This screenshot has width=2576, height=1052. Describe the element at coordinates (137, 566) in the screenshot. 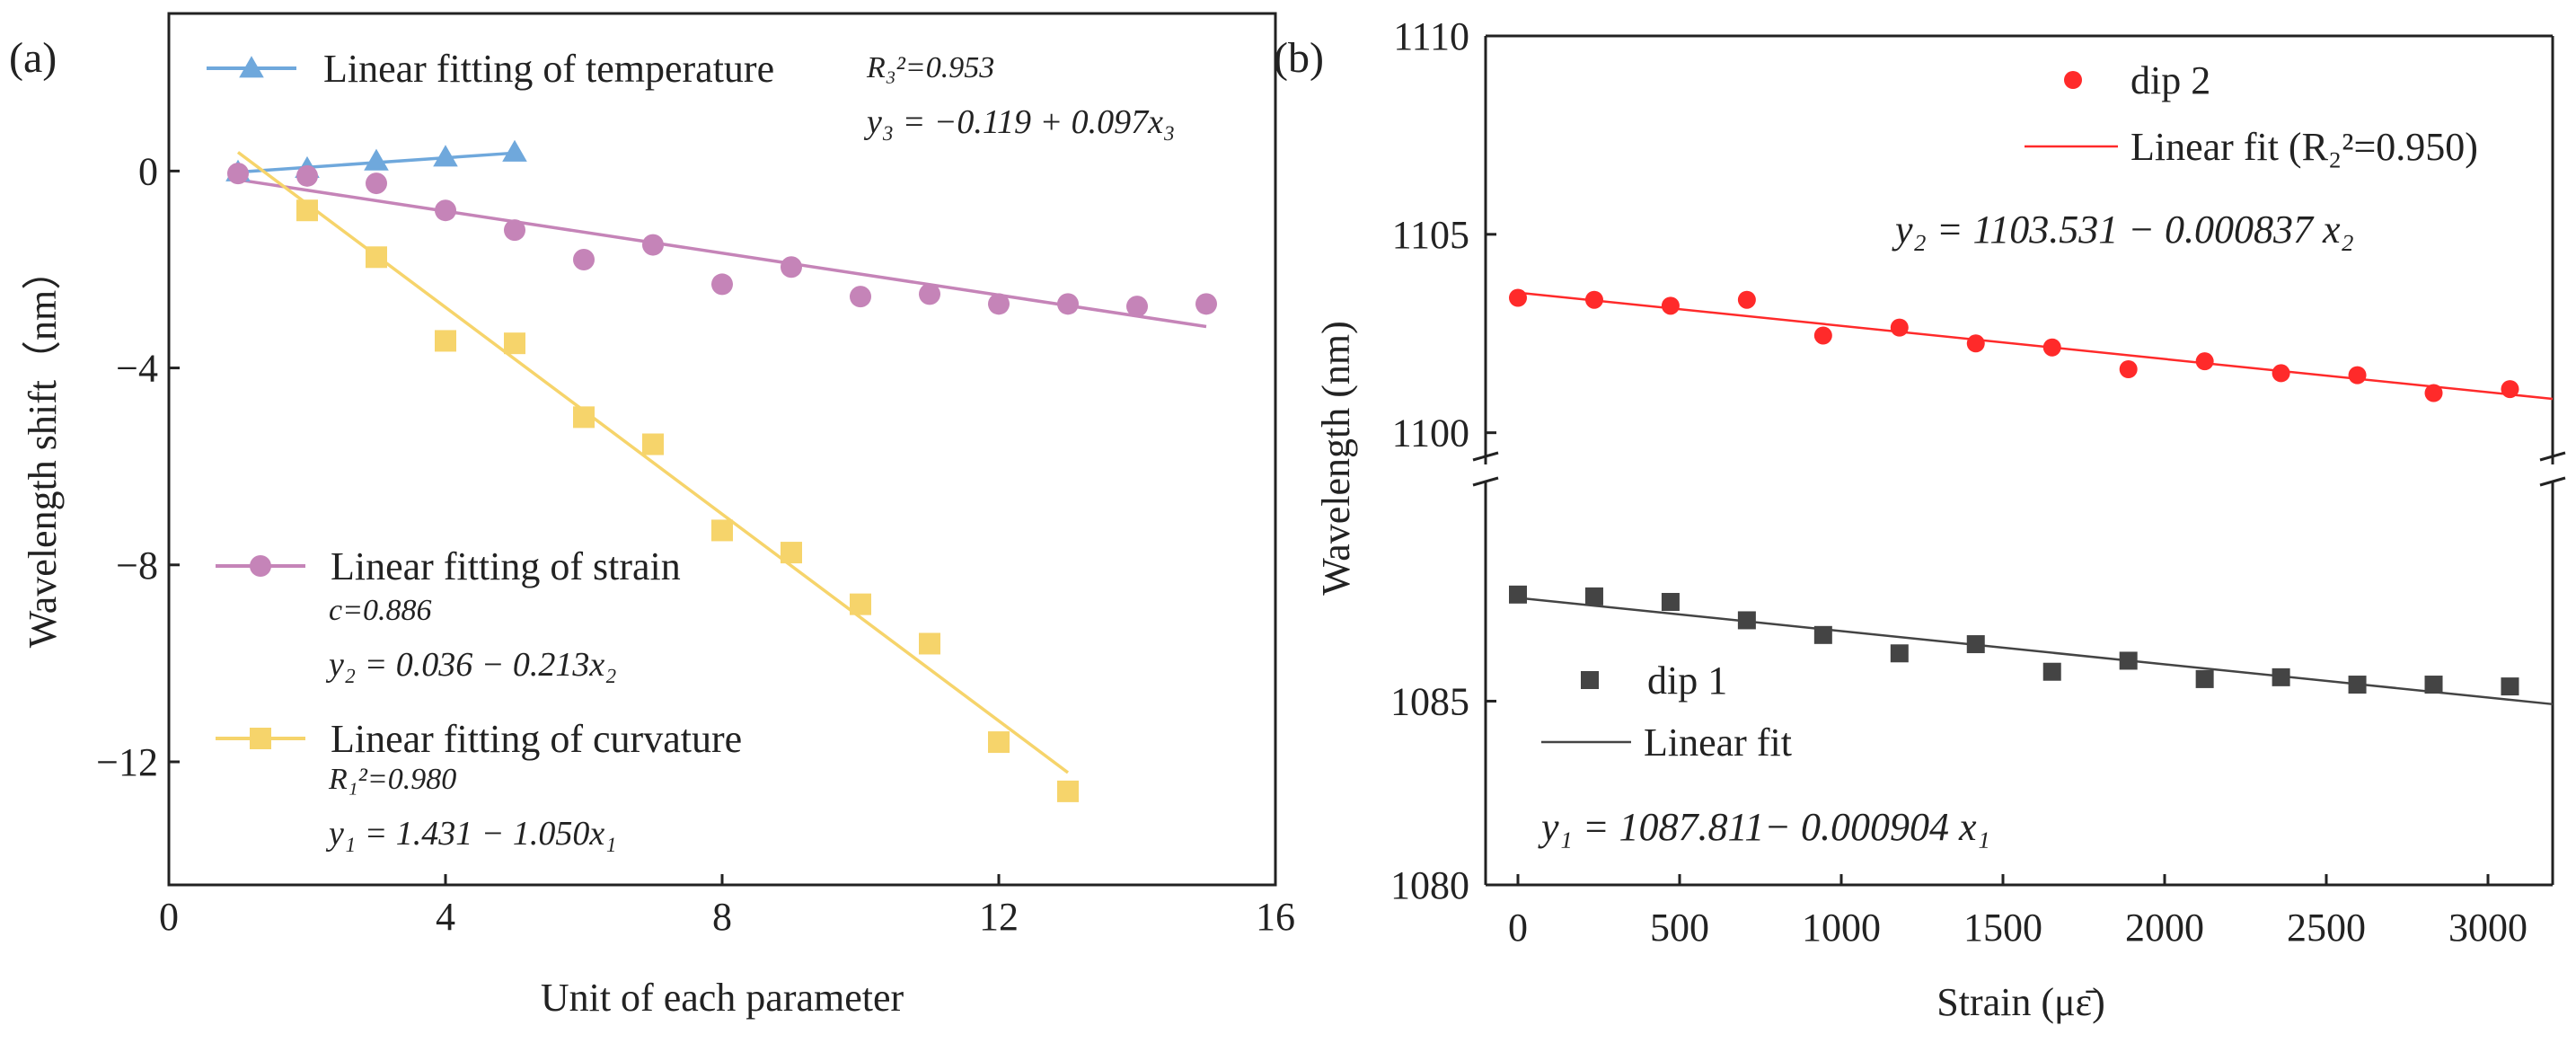

I see `panel-a-y-tick-label: −8` at that location.